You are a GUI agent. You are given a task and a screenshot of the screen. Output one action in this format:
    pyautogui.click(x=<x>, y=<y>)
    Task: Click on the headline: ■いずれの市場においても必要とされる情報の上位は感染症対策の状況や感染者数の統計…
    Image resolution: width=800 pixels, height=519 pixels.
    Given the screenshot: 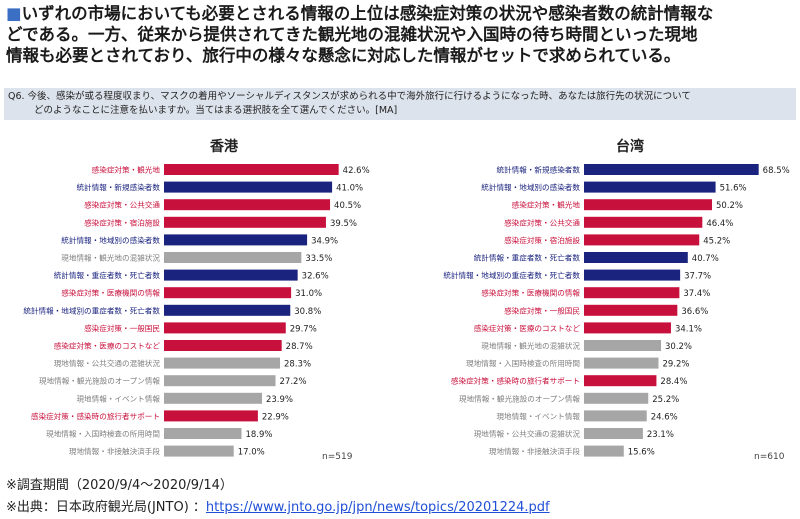 What is the action you would take?
    pyautogui.click(x=401, y=34)
    